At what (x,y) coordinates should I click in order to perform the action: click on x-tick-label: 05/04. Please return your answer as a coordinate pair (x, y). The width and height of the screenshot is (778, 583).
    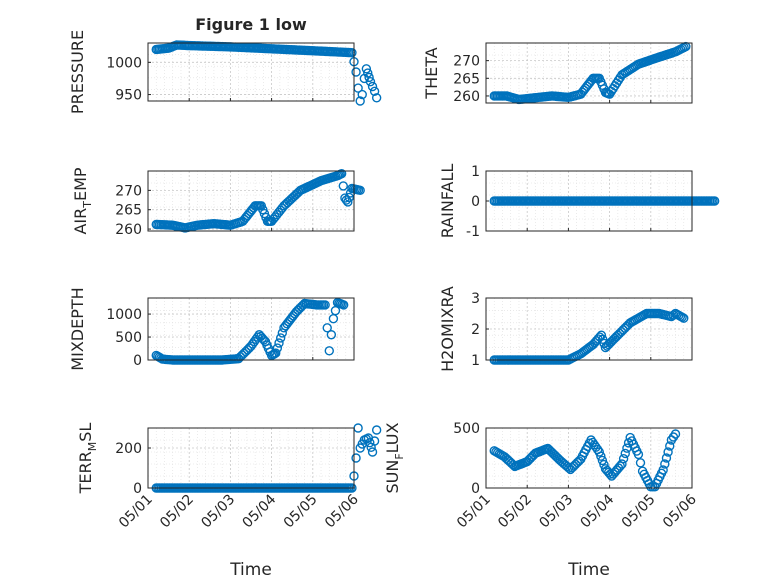
    Looking at the image, I should click on (598, 511).